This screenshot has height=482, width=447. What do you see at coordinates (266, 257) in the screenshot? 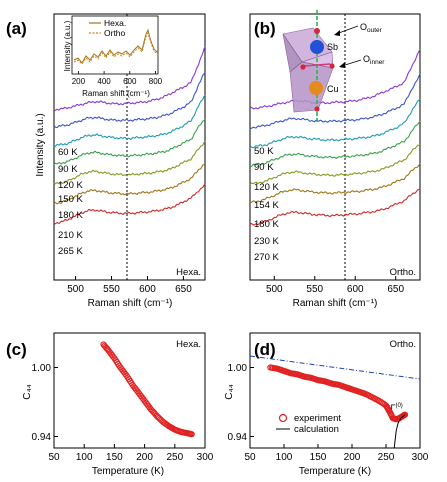
I see `temperature-label: 270 K` at bounding box center [266, 257].